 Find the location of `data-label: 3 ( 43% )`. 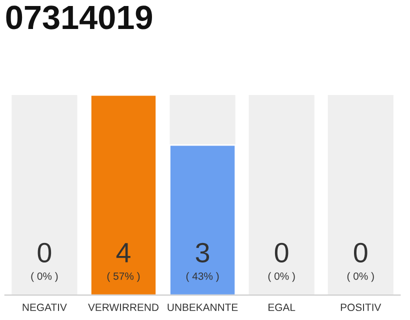

data-label: 3 ( 43% ) is located at coordinates (202, 262).